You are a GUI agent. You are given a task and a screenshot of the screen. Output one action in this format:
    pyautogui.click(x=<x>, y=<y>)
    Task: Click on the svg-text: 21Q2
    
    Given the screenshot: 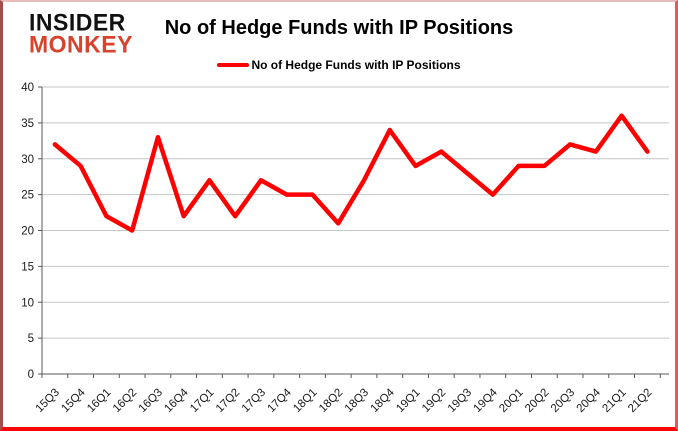 What is the action you would take?
    pyautogui.click(x=640, y=401)
    